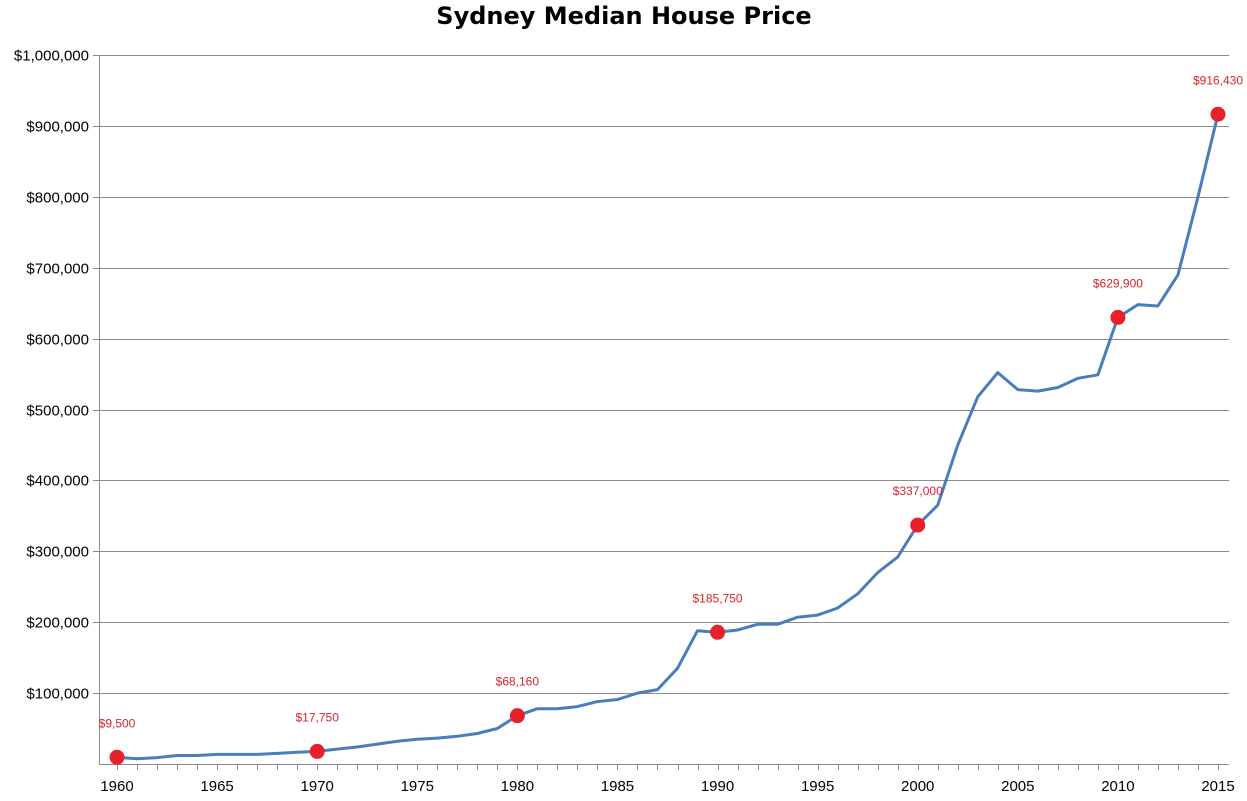 The width and height of the screenshot is (1247, 801). What do you see at coordinates (1117, 786) in the screenshot?
I see `x-tick-label: 2010` at bounding box center [1117, 786].